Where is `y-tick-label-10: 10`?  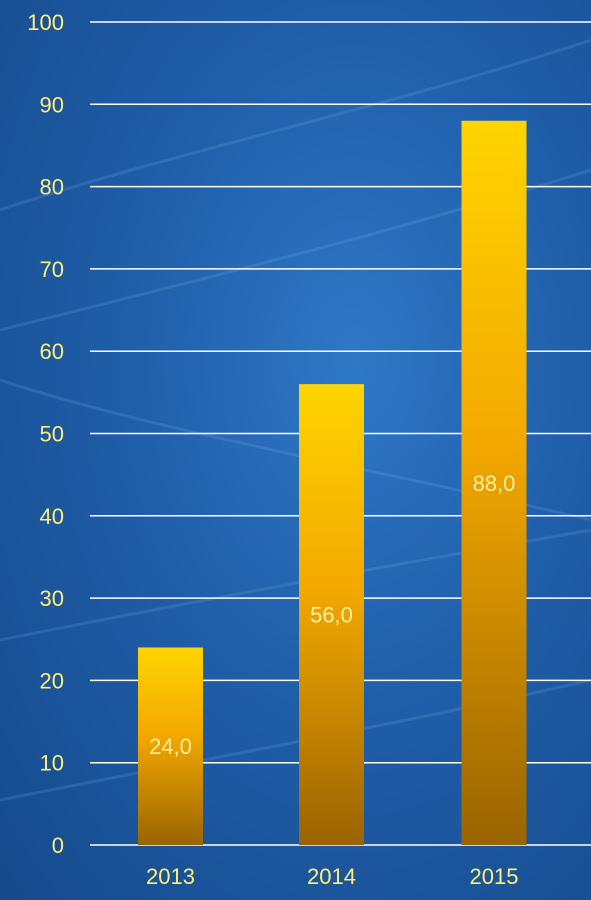 y-tick-label-10: 10 is located at coordinates (52, 763).